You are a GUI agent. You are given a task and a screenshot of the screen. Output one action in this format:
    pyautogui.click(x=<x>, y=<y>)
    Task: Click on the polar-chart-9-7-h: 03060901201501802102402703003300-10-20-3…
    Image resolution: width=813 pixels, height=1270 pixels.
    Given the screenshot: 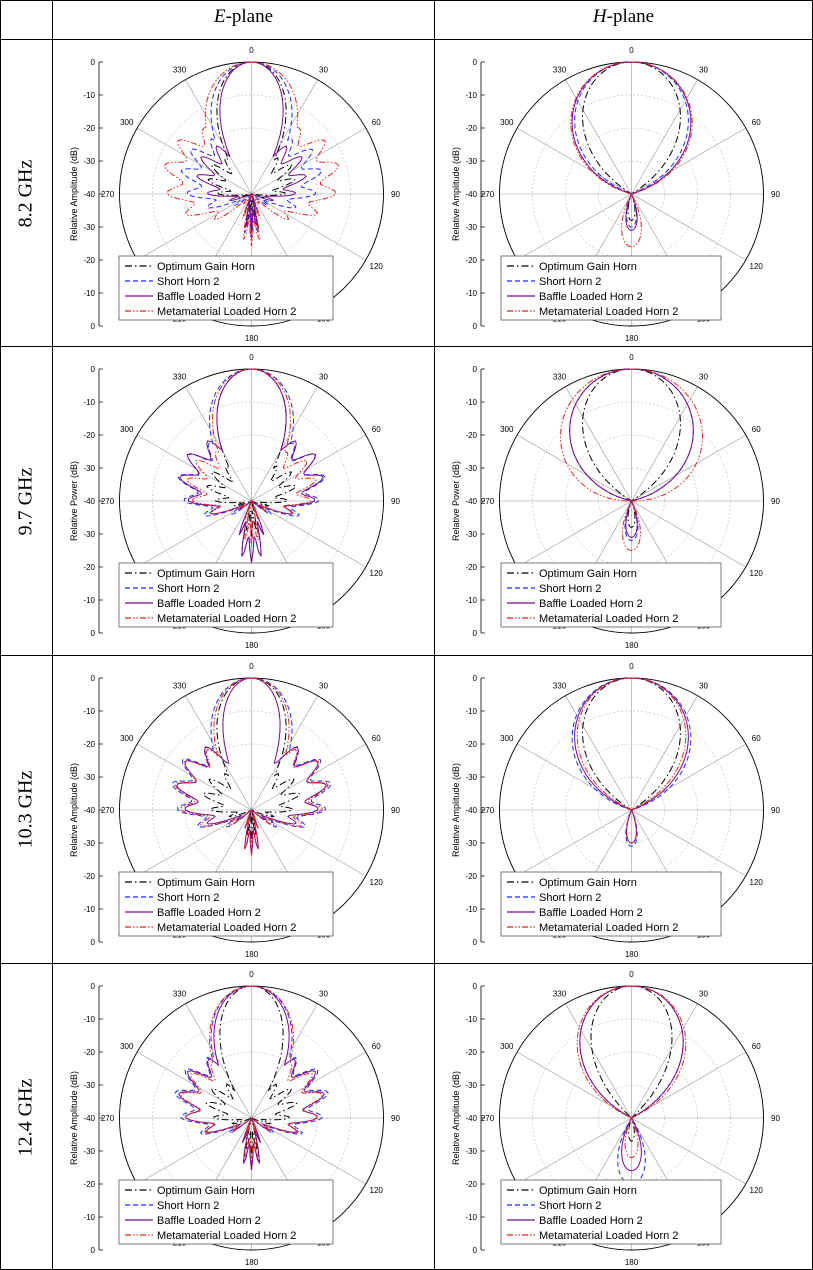 What is the action you would take?
    pyautogui.click(x=615, y=501)
    